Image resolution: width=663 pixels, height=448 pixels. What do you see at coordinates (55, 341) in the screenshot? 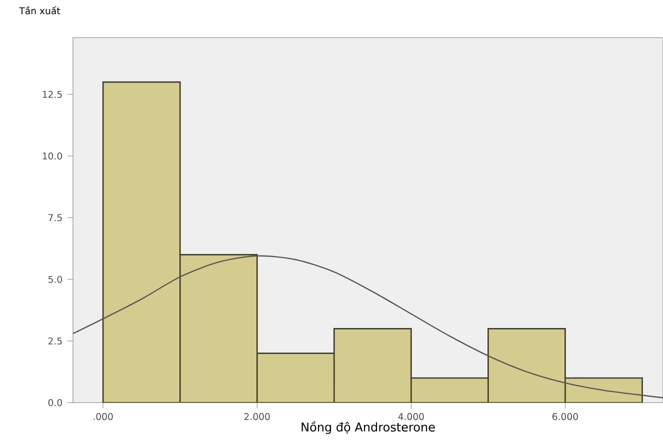
I see `y-tick-label: 2.5` at bounding box center [55, 341].